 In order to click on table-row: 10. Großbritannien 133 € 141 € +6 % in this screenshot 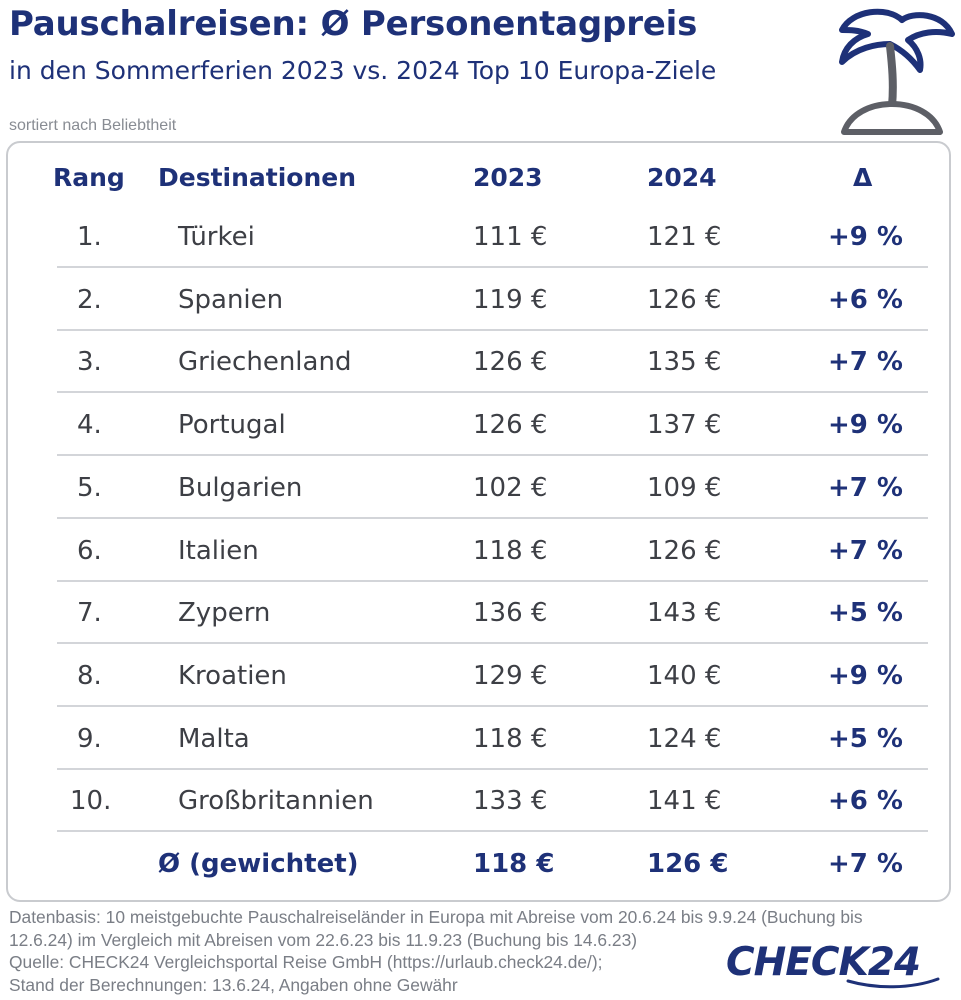, I will do `click(480, 803)`.